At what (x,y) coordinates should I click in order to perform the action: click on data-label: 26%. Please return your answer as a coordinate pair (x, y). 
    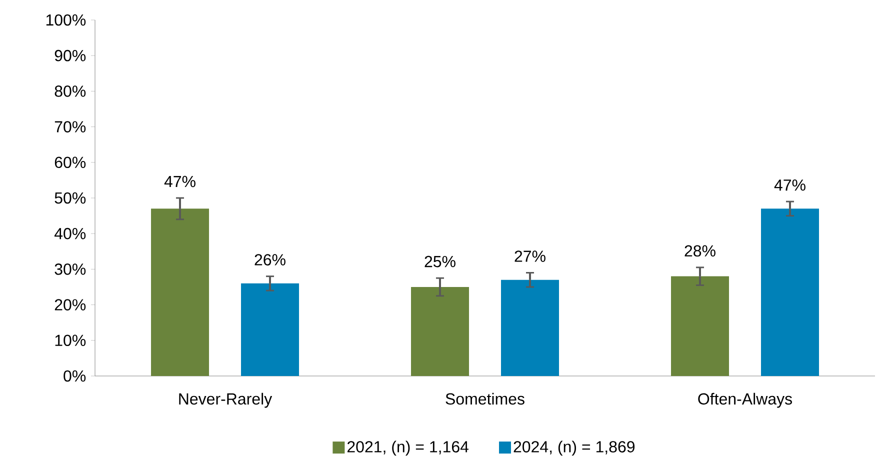
    Looking at the image, I should click on (270, 260).